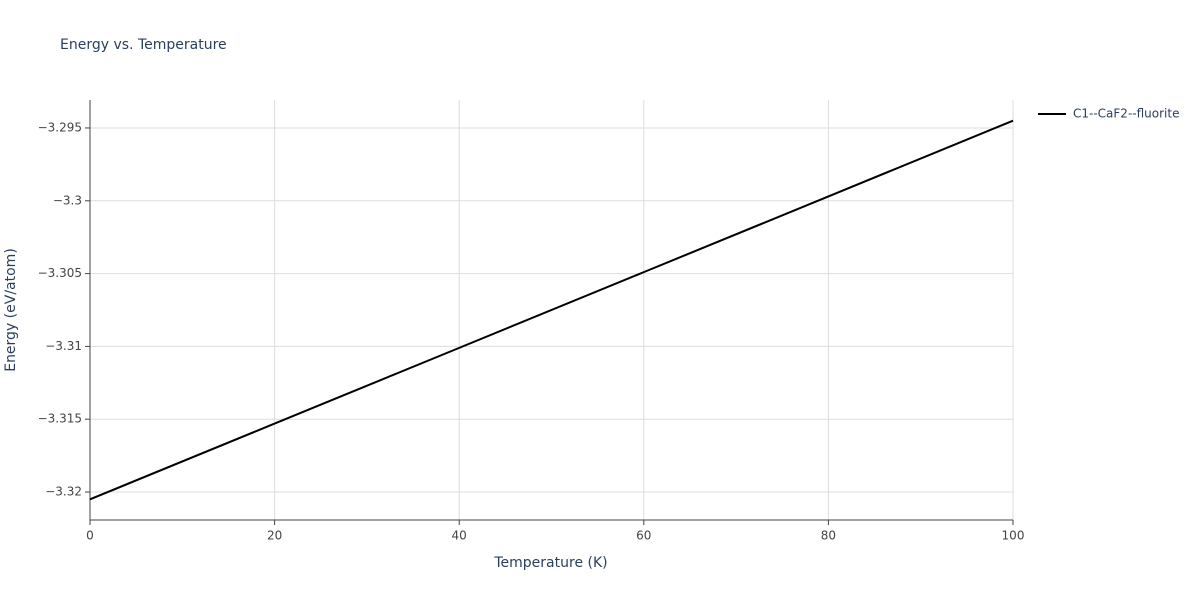 The height and width of the screenshot is (600, 1200). Describe the element at coordinates (143, 45) in the screenshot. I see `chart-title: Energy vs. Temperature` at that location.